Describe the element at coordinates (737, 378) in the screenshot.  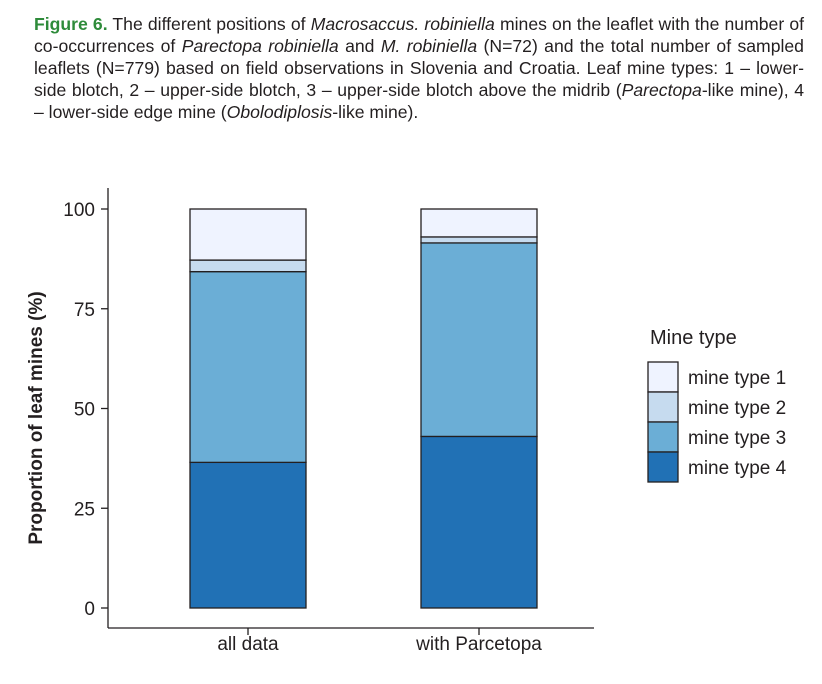
I see `legend-label: mine type 1` at that location.